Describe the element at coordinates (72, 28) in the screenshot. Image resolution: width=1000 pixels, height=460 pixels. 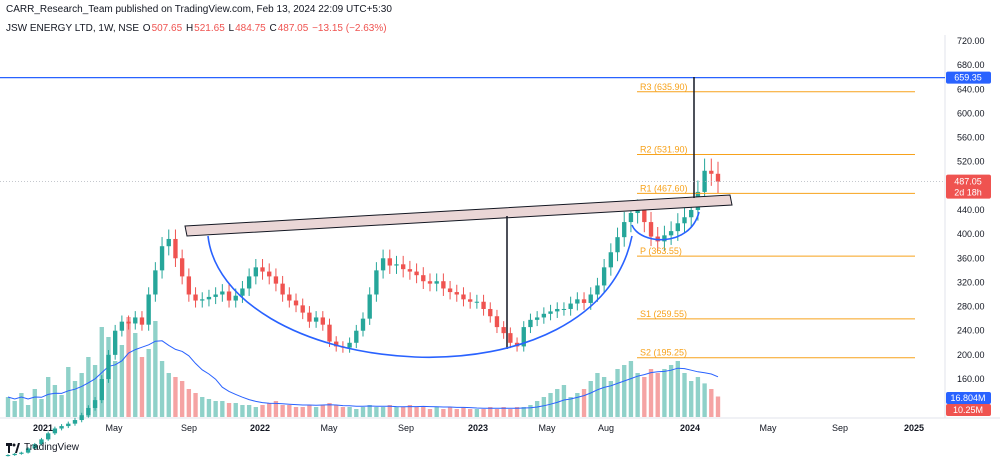
I see `symbol-label: JSW ENERGY LTD, 1W, NSE` at that location.